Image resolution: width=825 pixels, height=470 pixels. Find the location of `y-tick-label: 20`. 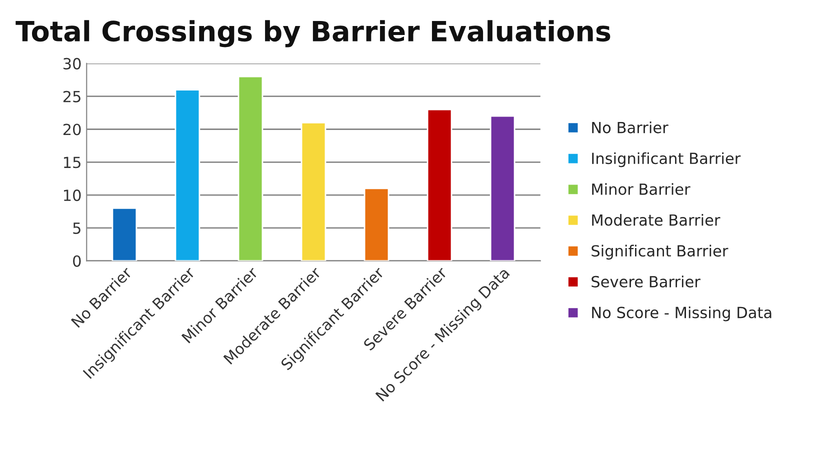

y-tick-label: 20 is located at coordinates (72, 130).